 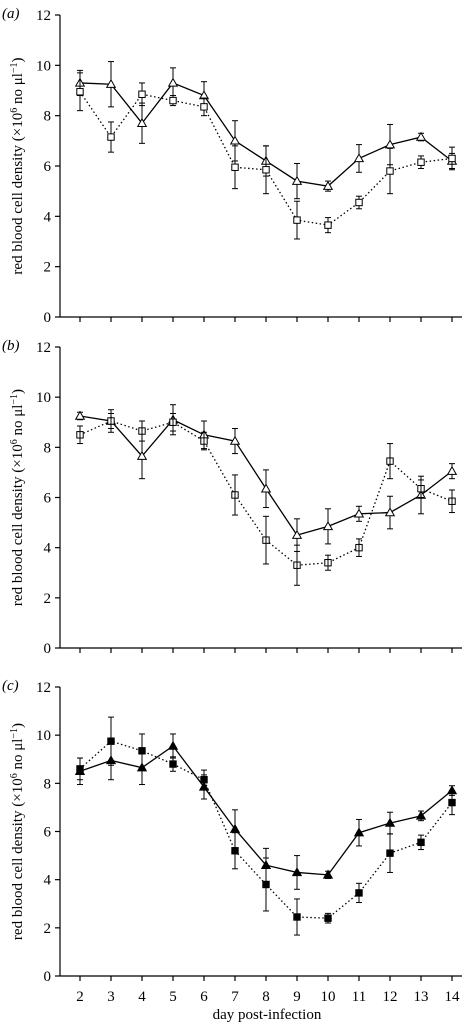 What do you see at coordinates (80, 997) in the screenshot?
I see `x-tick-label: 2` at bounding box center [80, 997].